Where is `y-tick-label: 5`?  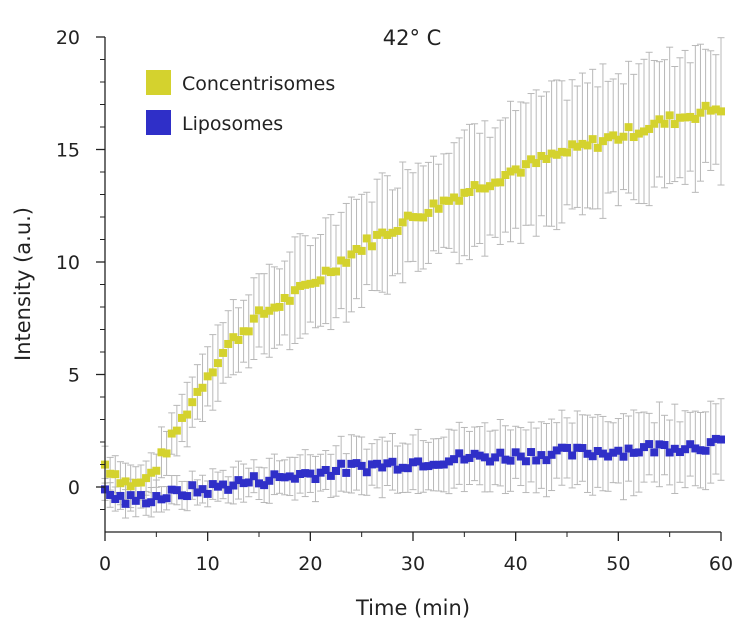
y-tick-label: 5 is located at coordinates (74, 376).